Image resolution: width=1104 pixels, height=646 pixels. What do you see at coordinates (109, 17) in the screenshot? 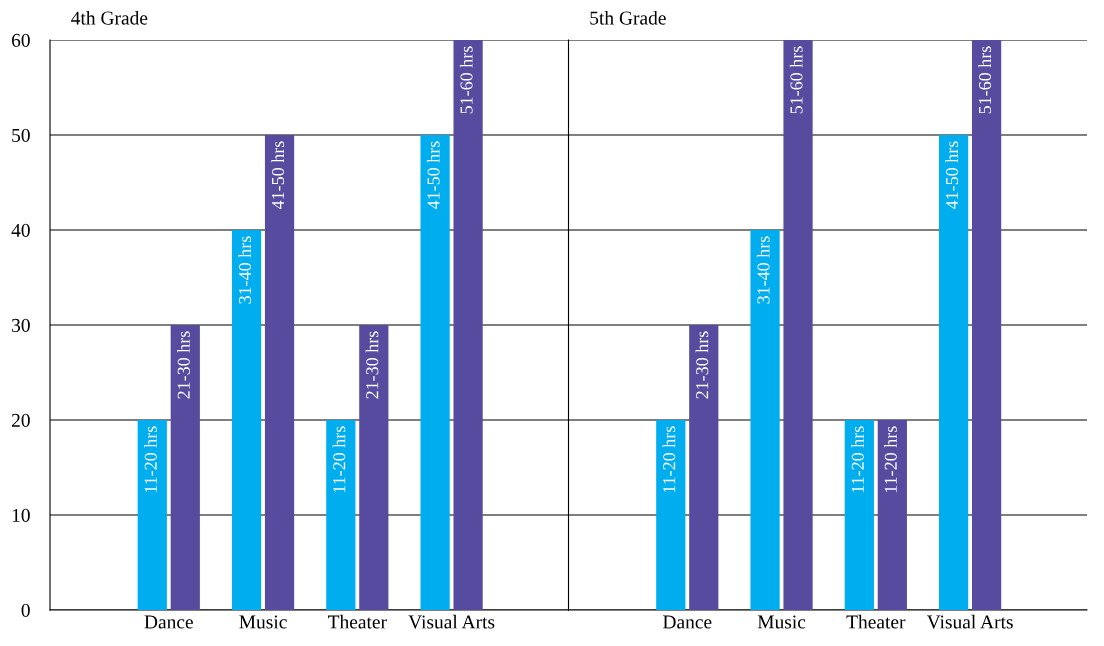
I see `chart-title: 4th Grade` at bounding box center [109, 17].